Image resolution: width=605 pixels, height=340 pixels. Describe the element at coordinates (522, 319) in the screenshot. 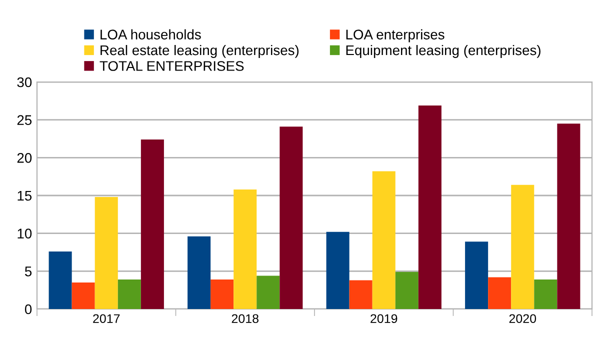

I see `x-tick-label: 2020` at that location.